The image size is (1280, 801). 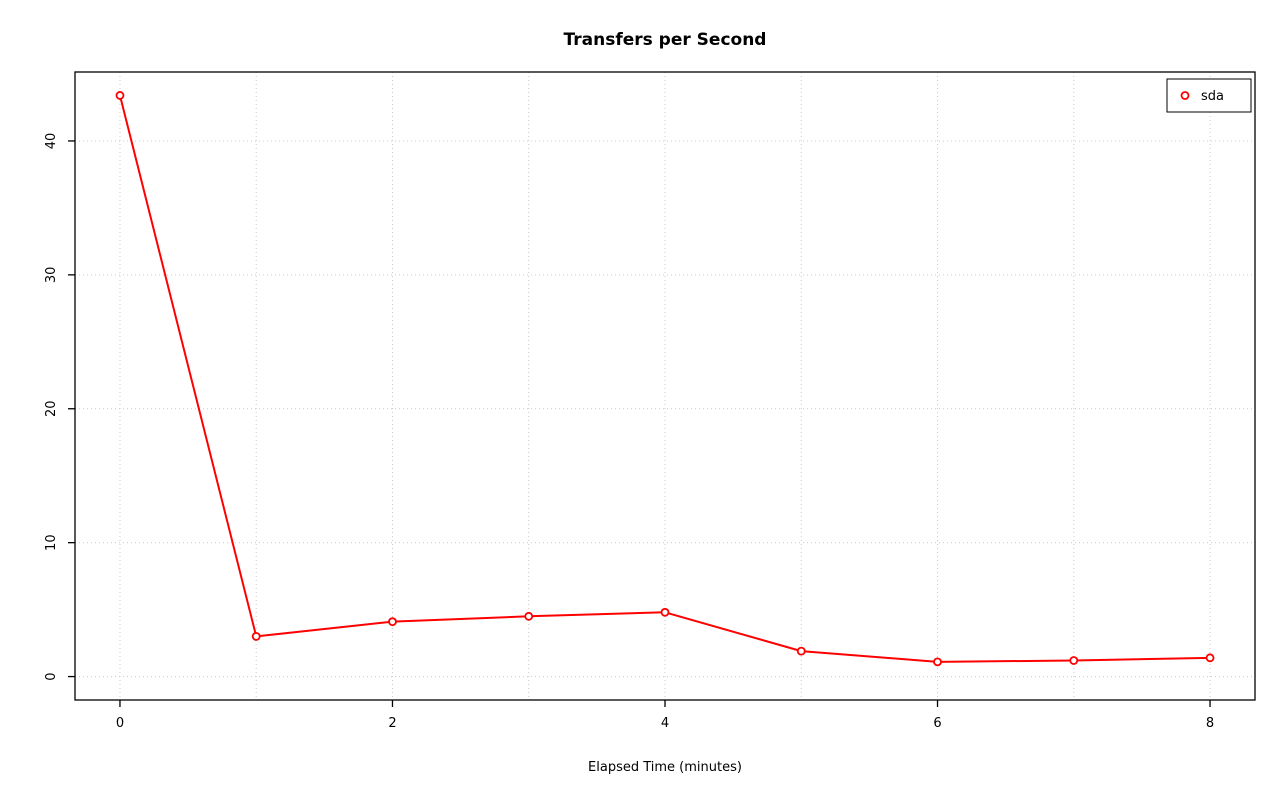 I want to click on x-tick-label: 6, so click(x=937, y=723).